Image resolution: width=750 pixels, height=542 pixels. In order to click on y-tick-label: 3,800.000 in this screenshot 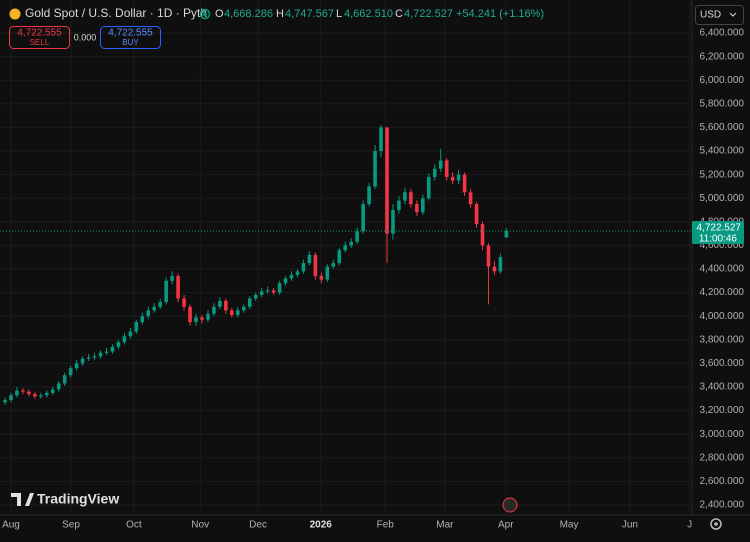, I will do `click(722, 339)`.